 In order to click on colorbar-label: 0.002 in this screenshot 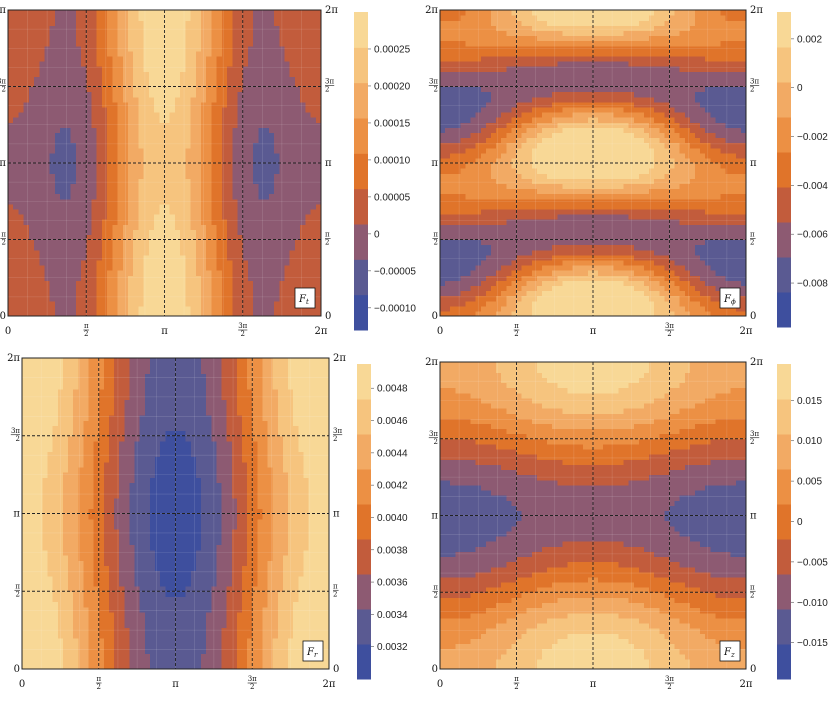, I will do `click(809, 39)`.